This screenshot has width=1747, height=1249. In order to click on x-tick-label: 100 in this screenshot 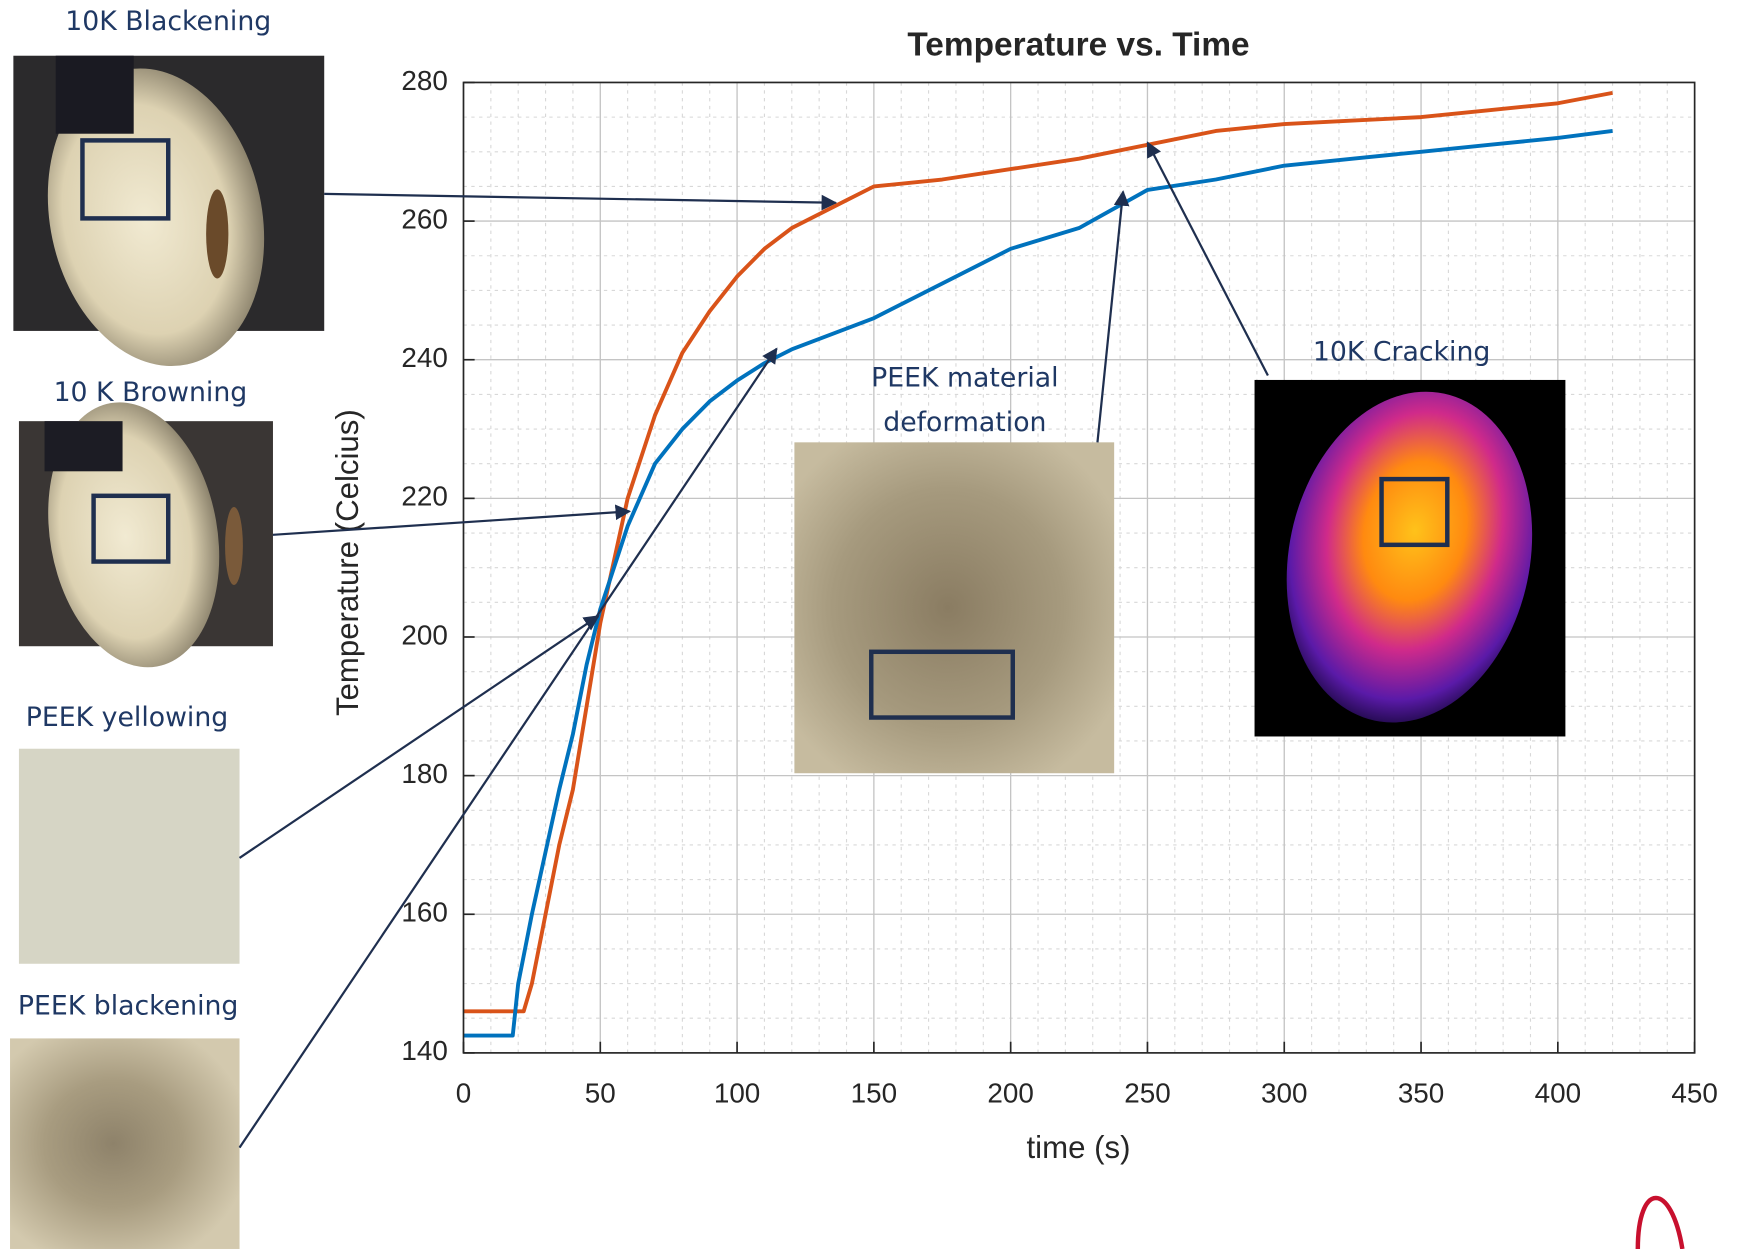, I will do `click(737, 1093)`.